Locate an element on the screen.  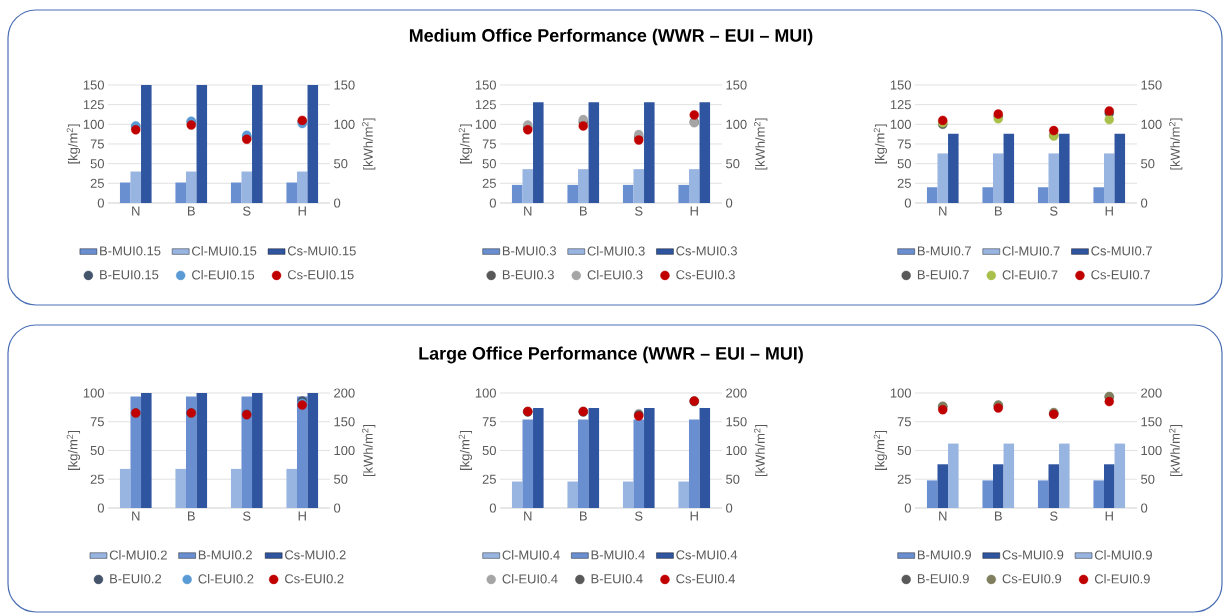
chart-title: Medium Office Performance (WWR – EUI – MUI) is located at coordinates (611, 37).